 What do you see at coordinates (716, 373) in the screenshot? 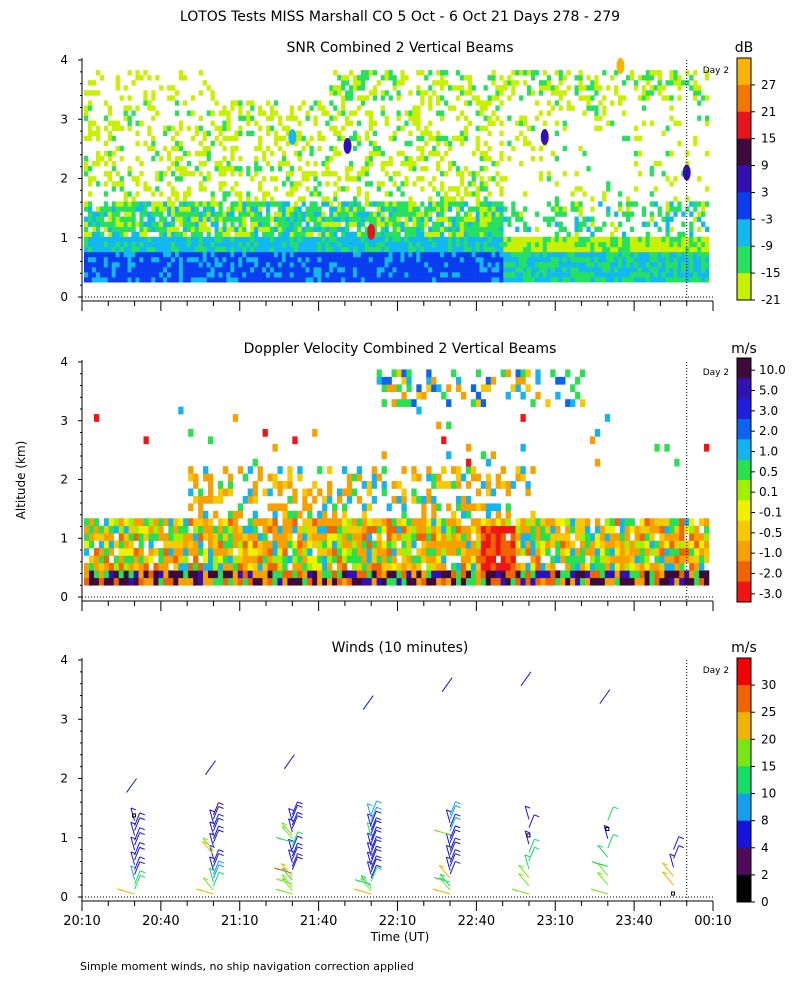
I see `day-marker-label: Day 2` at bounding box center [716, 373].